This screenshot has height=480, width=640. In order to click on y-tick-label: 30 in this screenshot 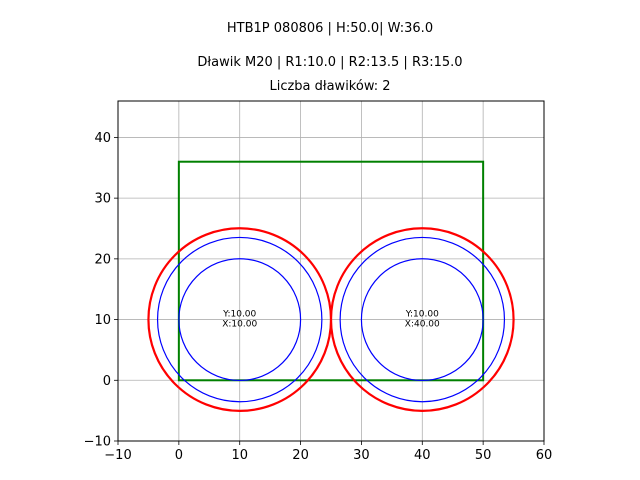, I will do `click(102, 199)`.